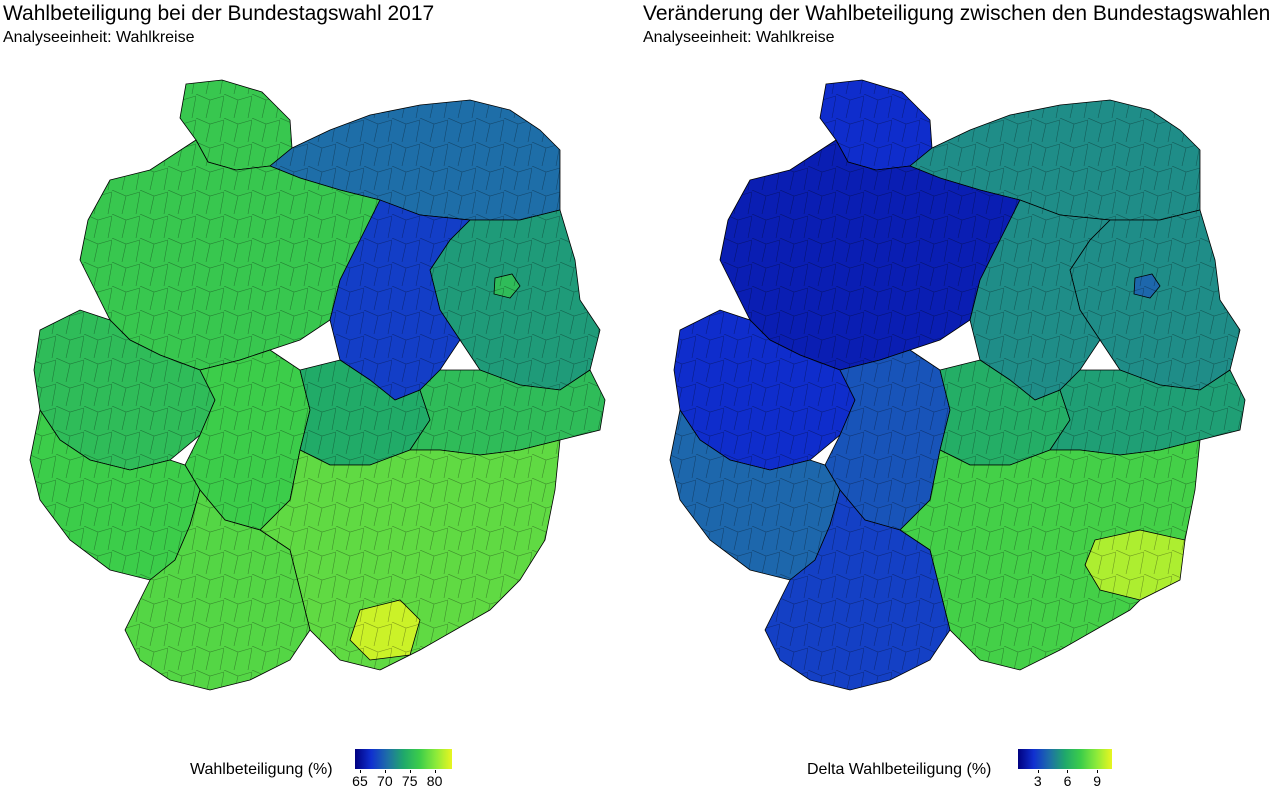 Image resolution: width=1276 pixels, height=791 pixels. I want to click on legend-tick-label: 65, so click(360, 781).